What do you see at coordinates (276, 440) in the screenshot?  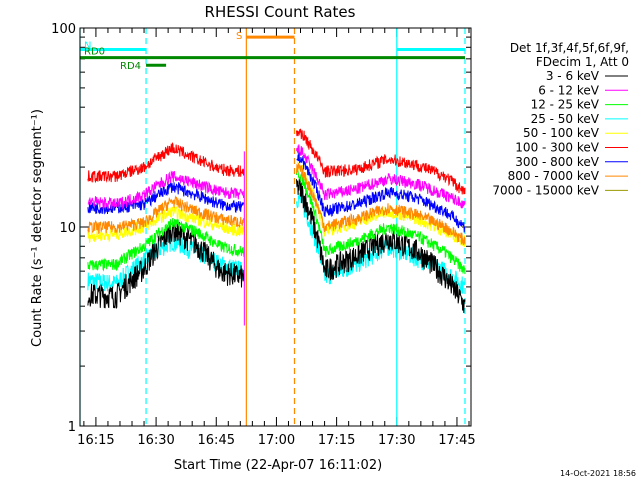 I see `x-tick-label-3: 17:00` at bounding box center [276, 440].